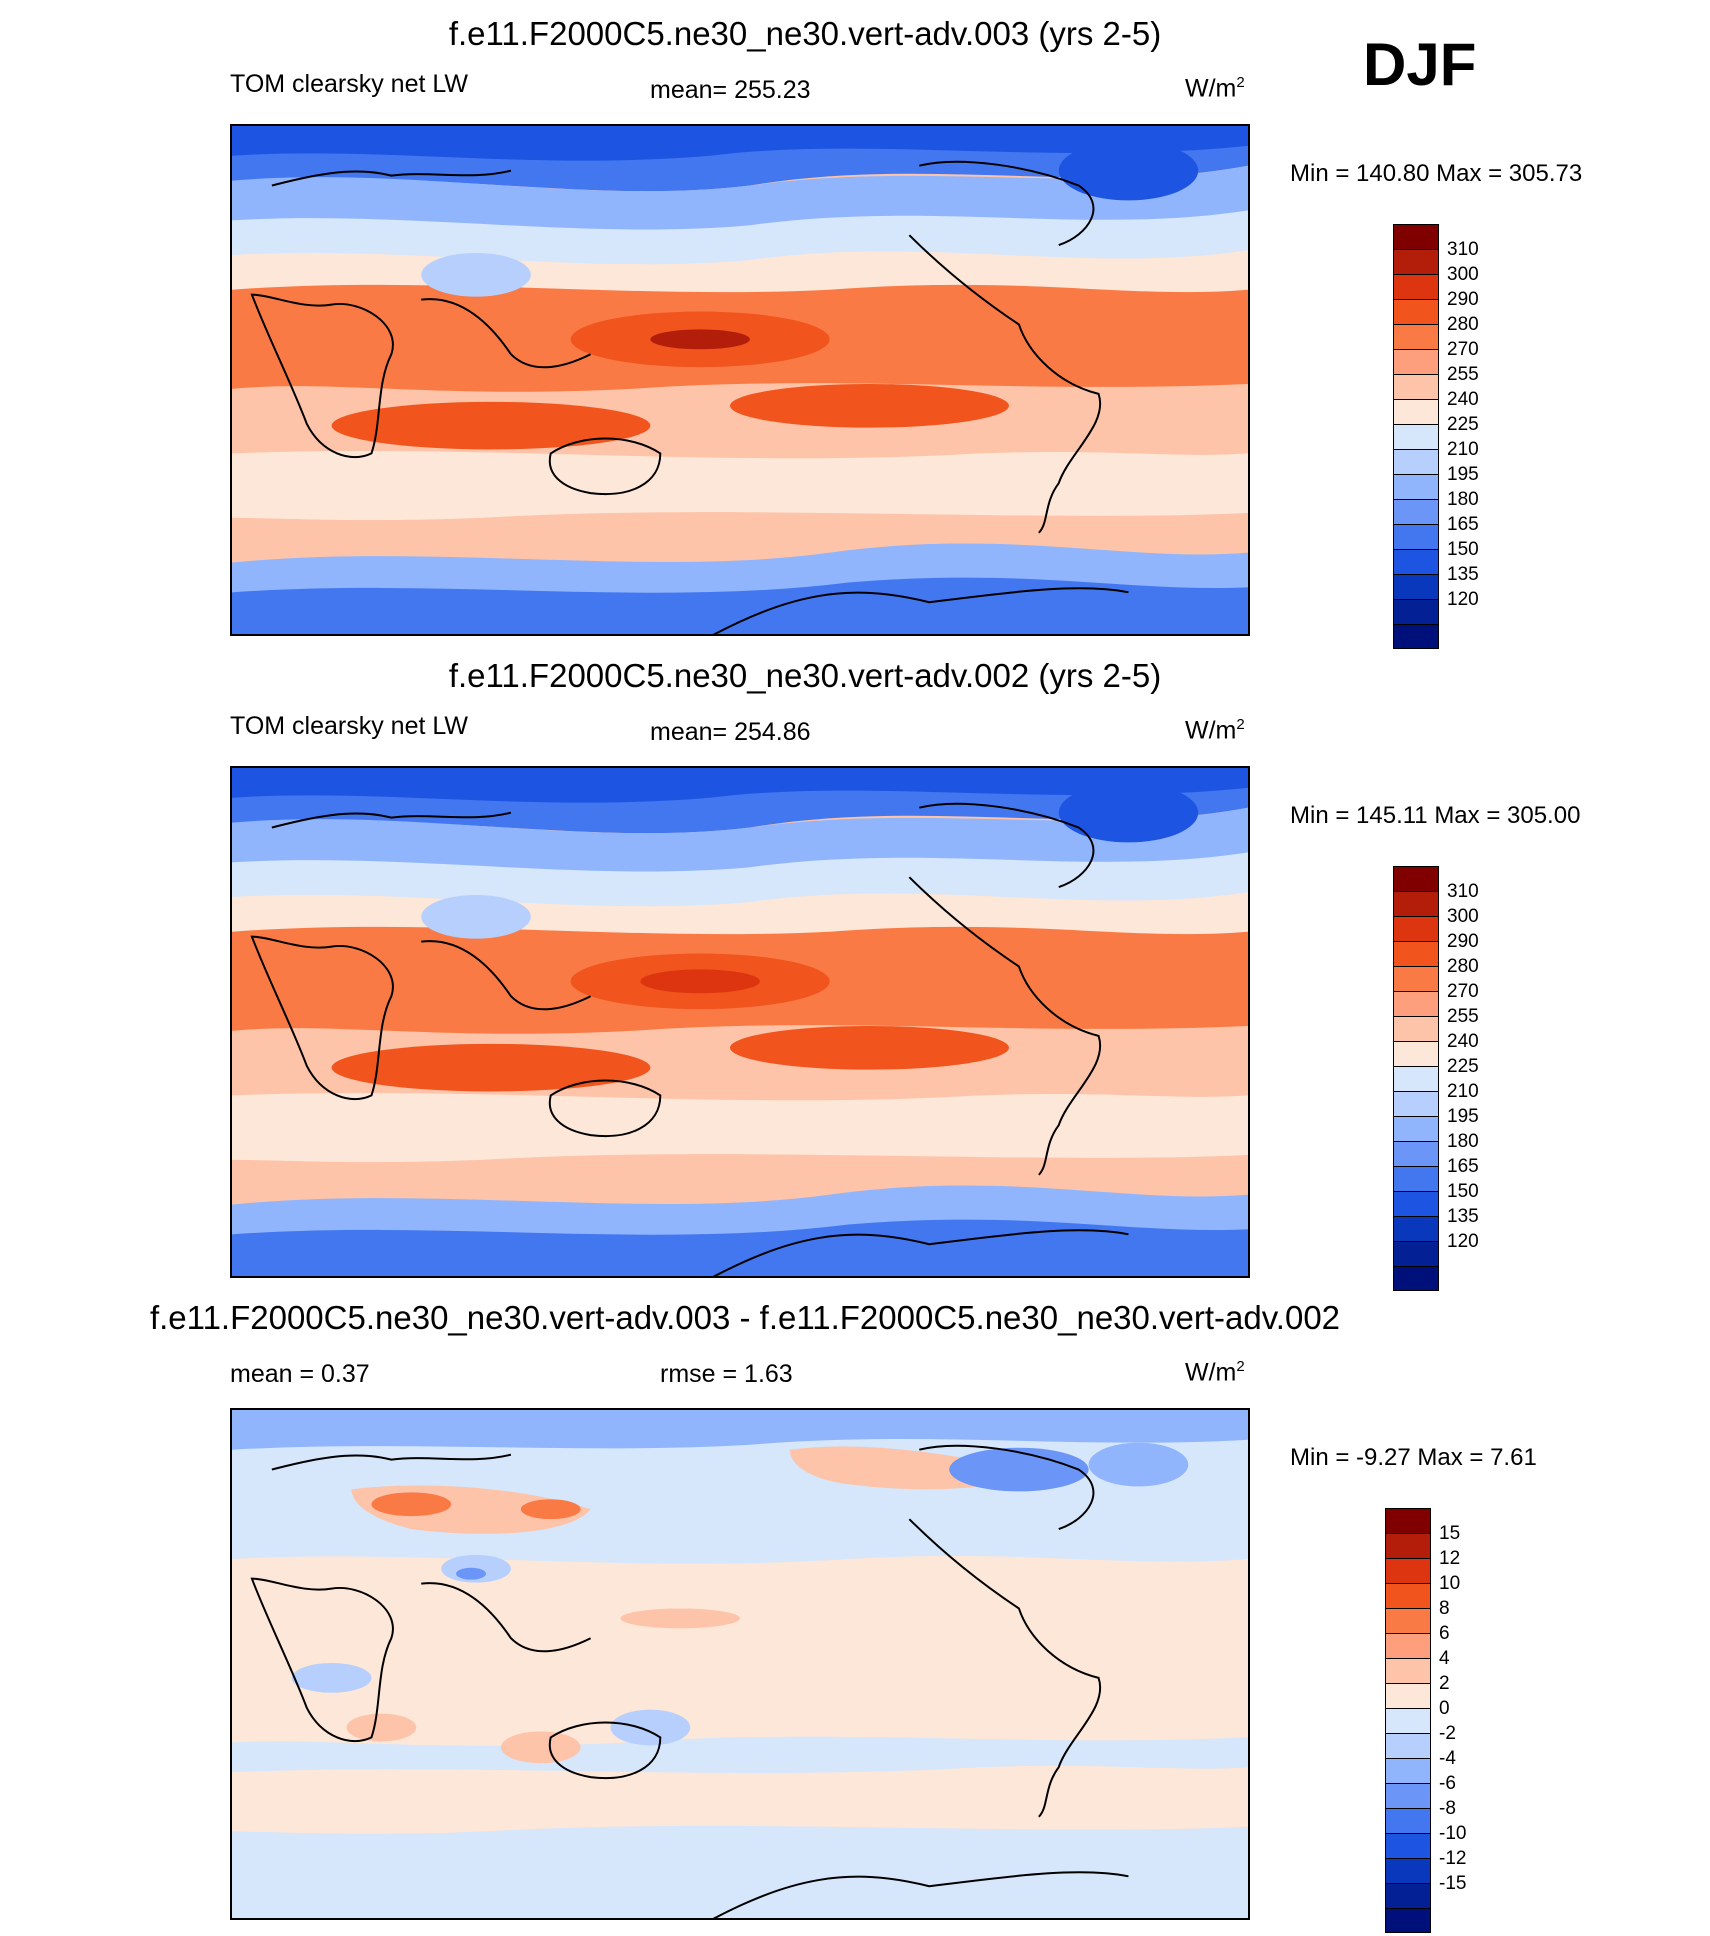  Describe the element at coordinates (1447, 1783) in the screenshot. I see `panel-3-colorbar-tick: -6` at that location.